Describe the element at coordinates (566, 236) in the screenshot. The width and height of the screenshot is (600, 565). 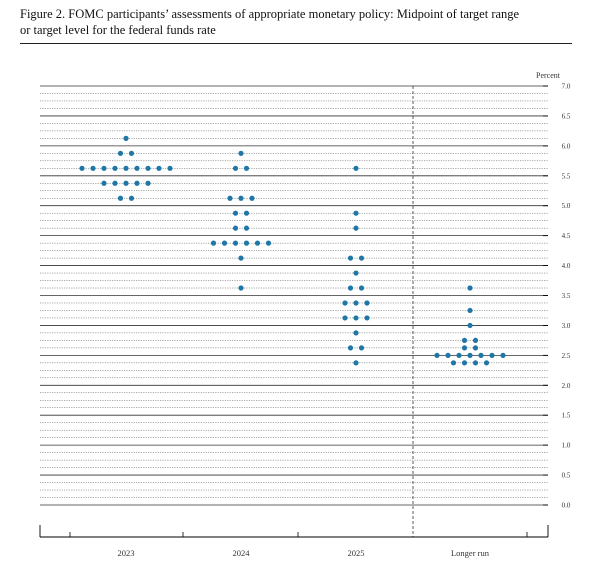
I see `y-tick-label: 4.5` at that location.